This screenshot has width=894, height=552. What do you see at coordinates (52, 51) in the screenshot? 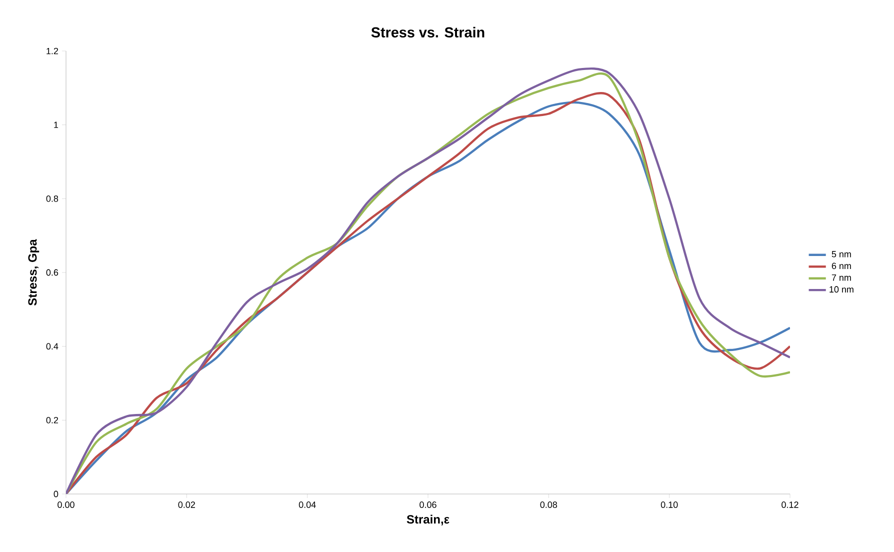
I see `y-tick-label: 1.2` at bounding box center [52, 51].